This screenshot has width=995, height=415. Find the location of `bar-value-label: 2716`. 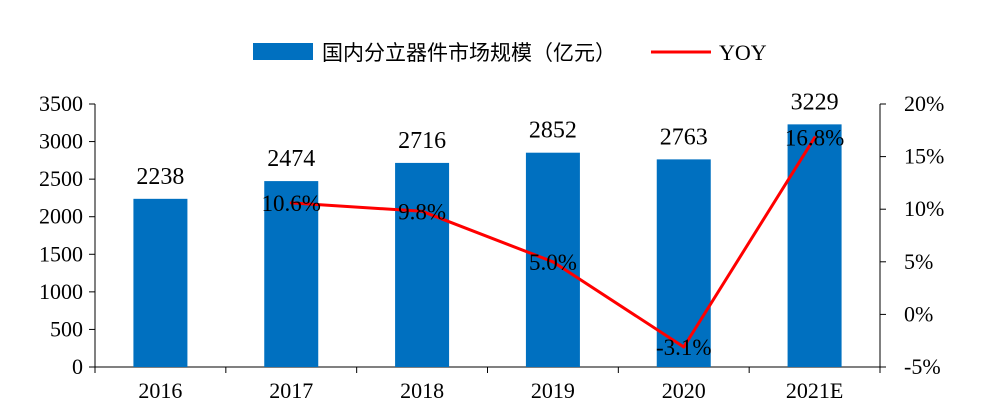

bar-value-label: 2716 is located at coordinates (422, 141).